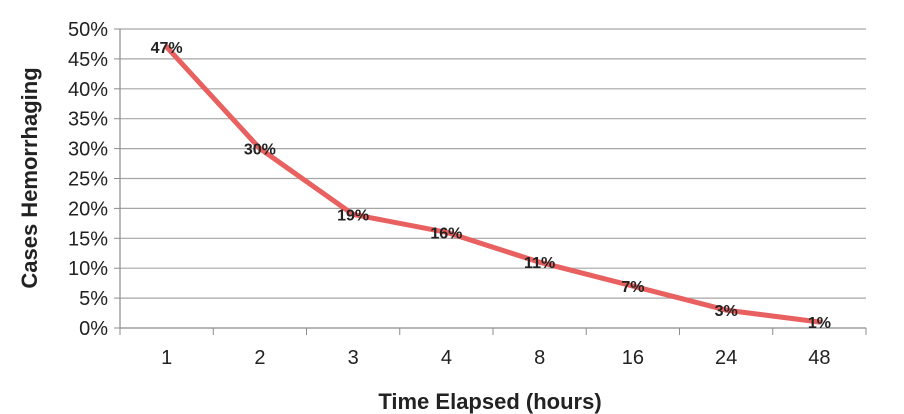 Image resolution: width=904 pixels, height=414 pixels. I want to click on y-tick-label: 0%, so click(93, 329).